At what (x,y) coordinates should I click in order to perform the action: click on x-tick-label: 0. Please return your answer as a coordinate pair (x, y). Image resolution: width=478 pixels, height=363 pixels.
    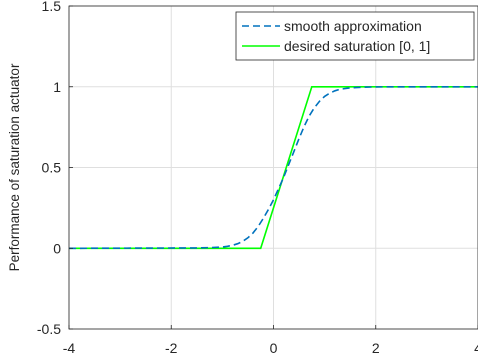
    Looking at the image, I should click on (274, 348).